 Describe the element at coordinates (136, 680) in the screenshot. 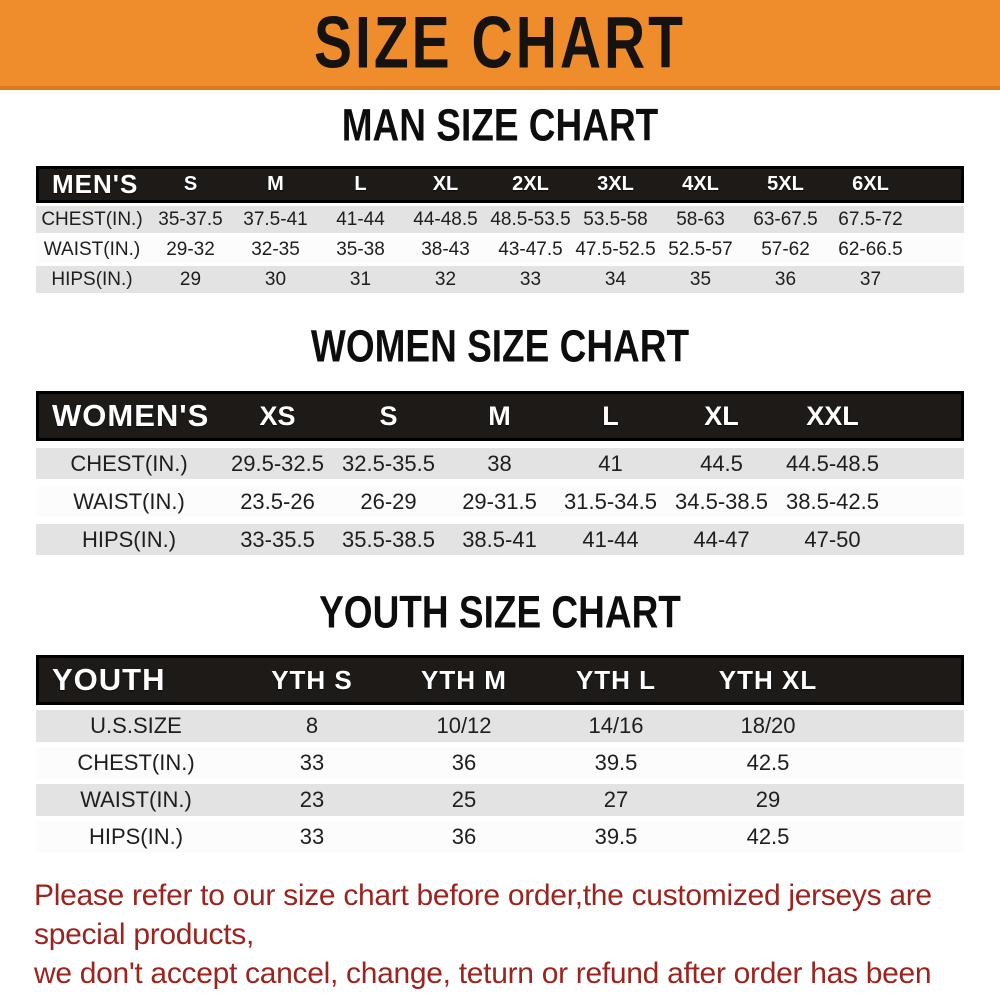

I see `table-corner-label: YOUTH` at that location.